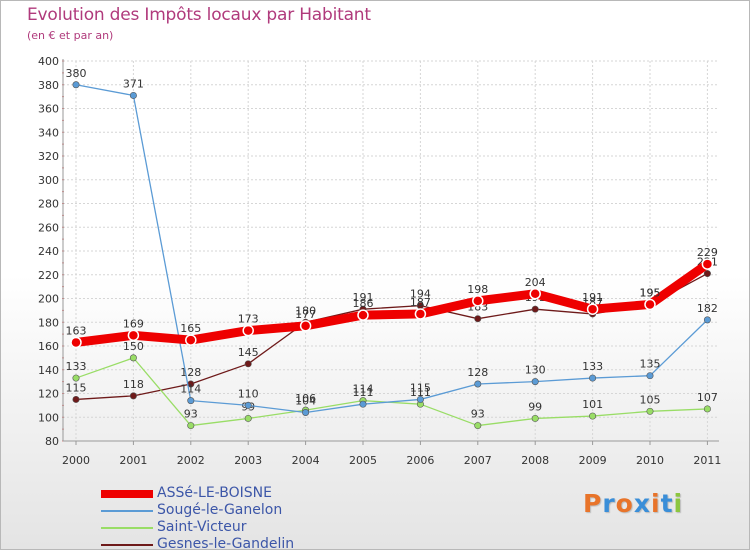 This screenshot has width=750, height=553. I want to click on data-label-sougé-le-ganelon: 135, so click(650, 364).